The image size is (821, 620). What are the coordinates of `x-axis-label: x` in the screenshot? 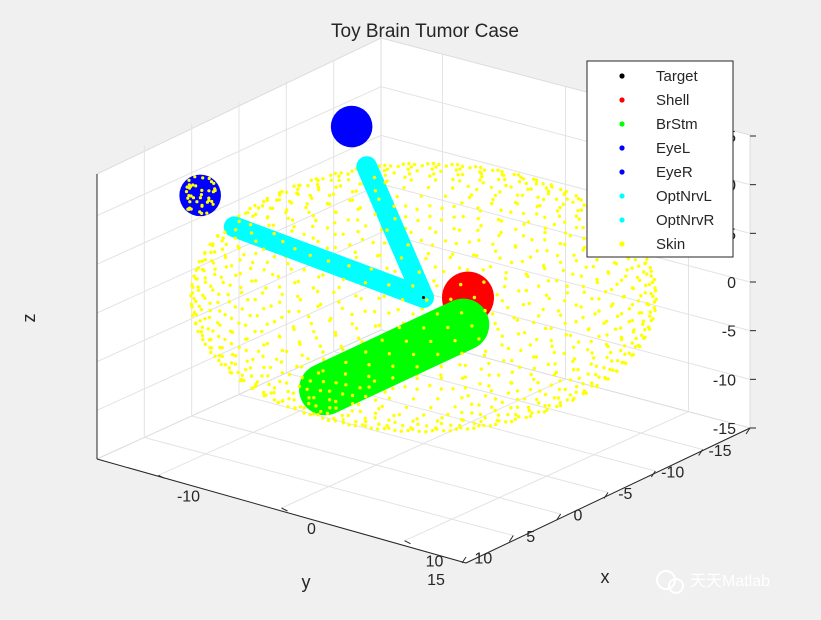 It's located at (605, 577).